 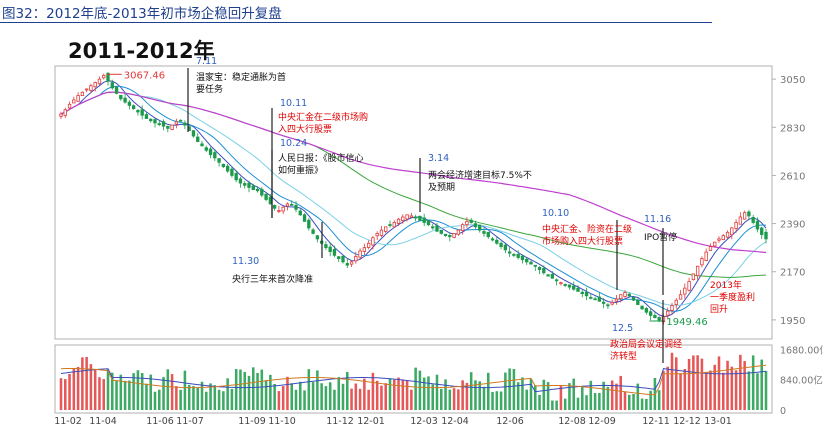 I want to click on x-tick-label: 13-01, so click(x=718, y=421).